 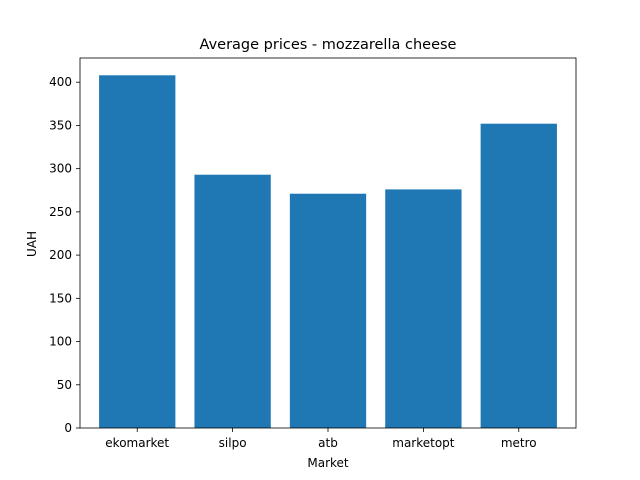 I want to click on y-tick-label: 150, so click(x=60, y=298).